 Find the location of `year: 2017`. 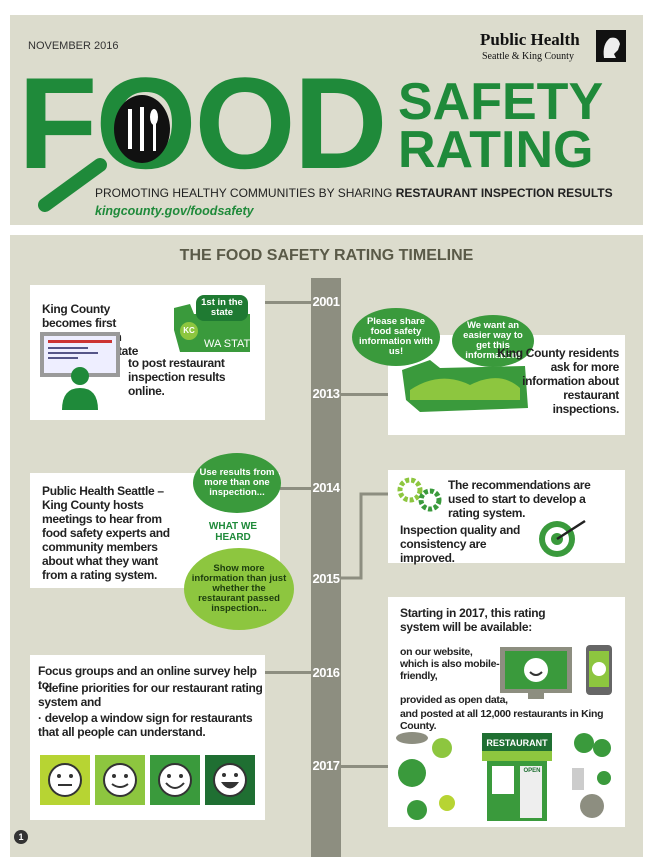

year: 2017 is located at coordinates (326, 765).